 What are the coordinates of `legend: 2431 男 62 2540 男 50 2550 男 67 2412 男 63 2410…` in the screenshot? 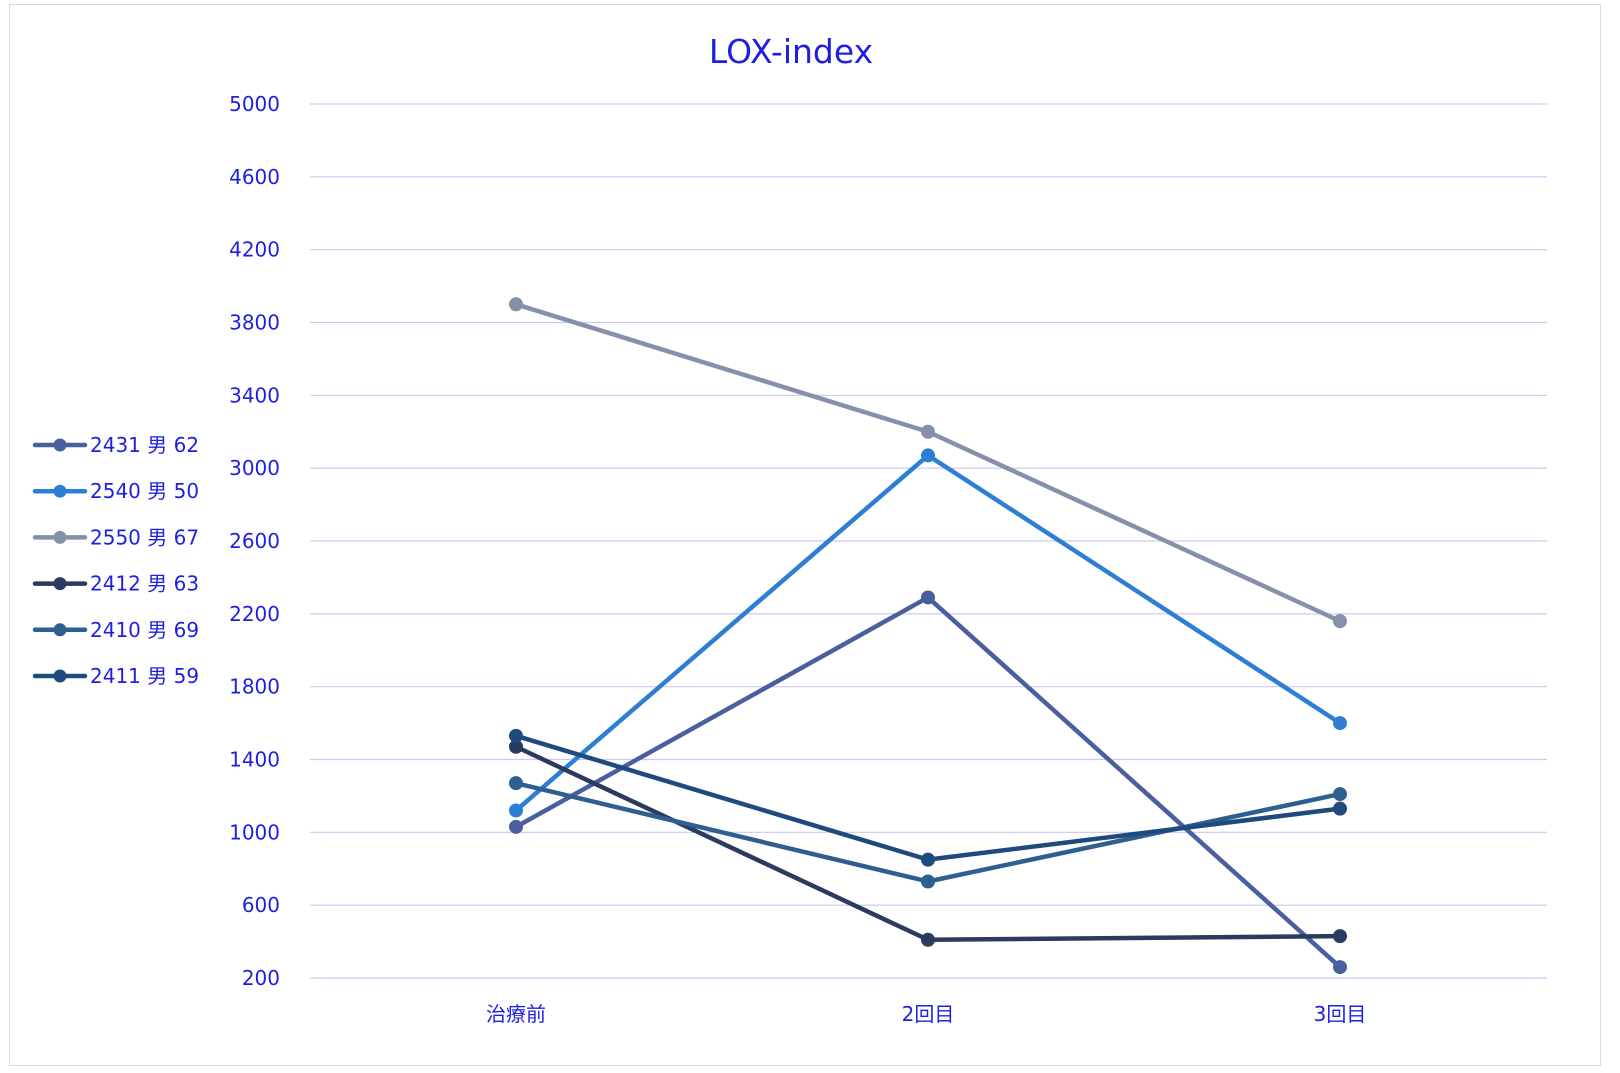 It's located at (115, 560).